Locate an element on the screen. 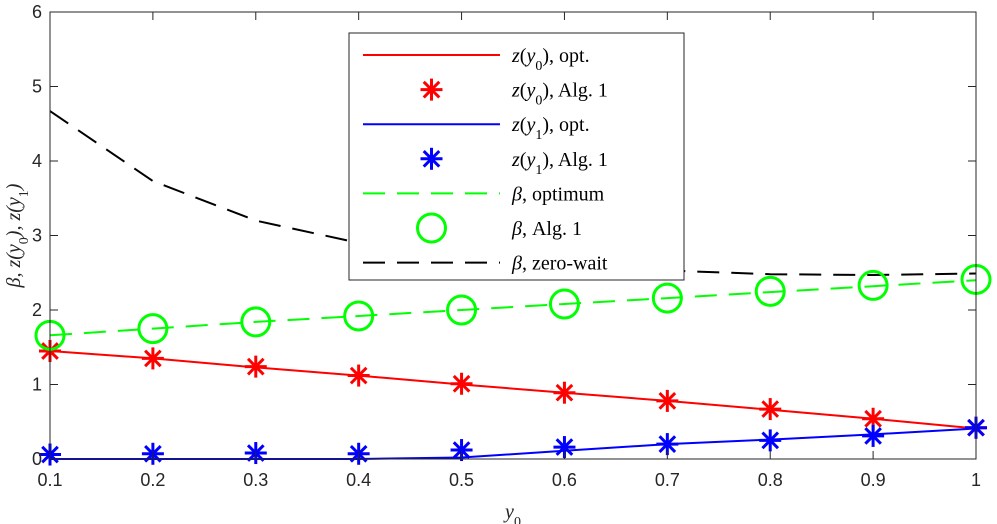  series-4-line is located at coordinates (513, 308).